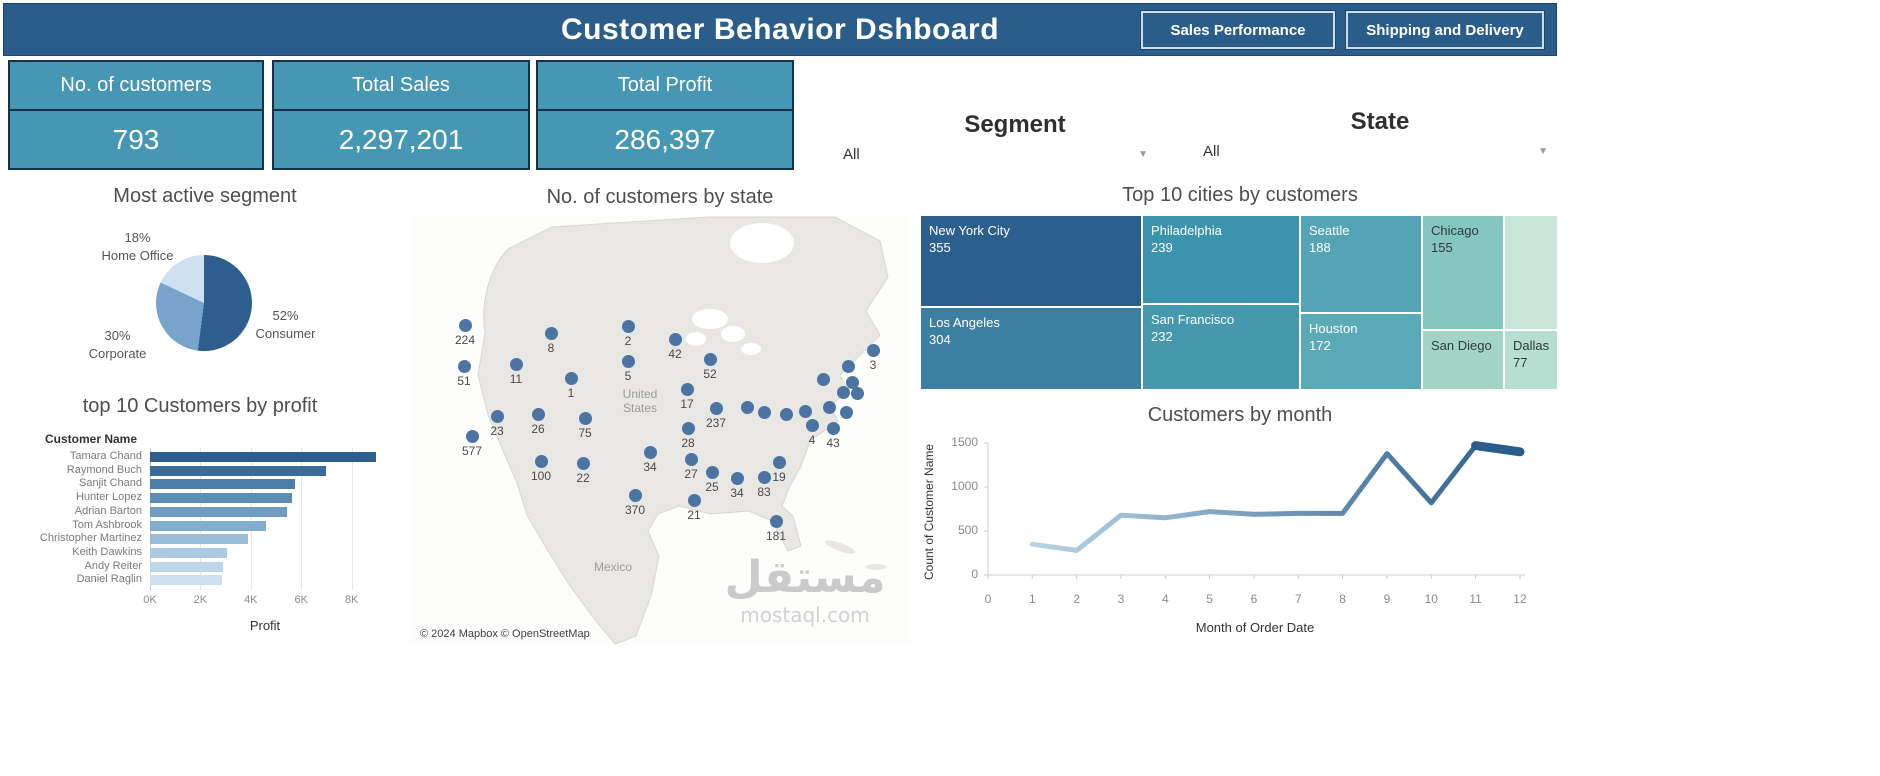  Describe the element at coordinates (1329, 230) in the screenshot. I see `treemap-city-name: Seattle` at that location.